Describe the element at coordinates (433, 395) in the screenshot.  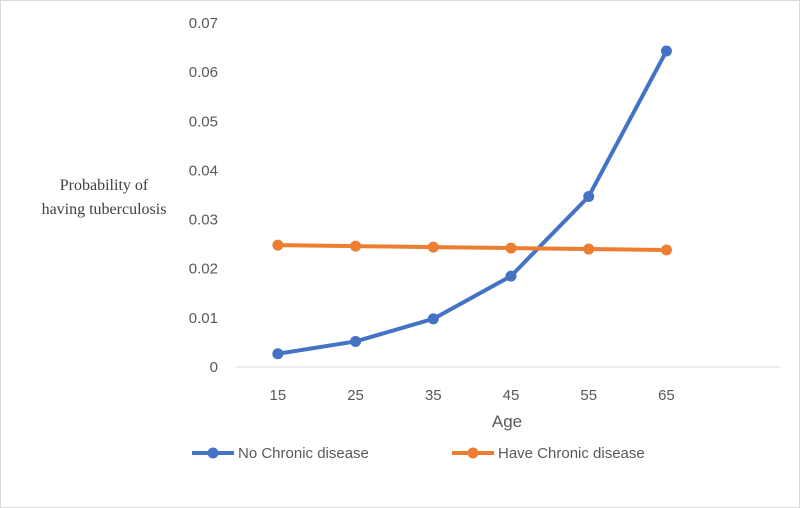
I see `x-tick-label: 35` at that location.